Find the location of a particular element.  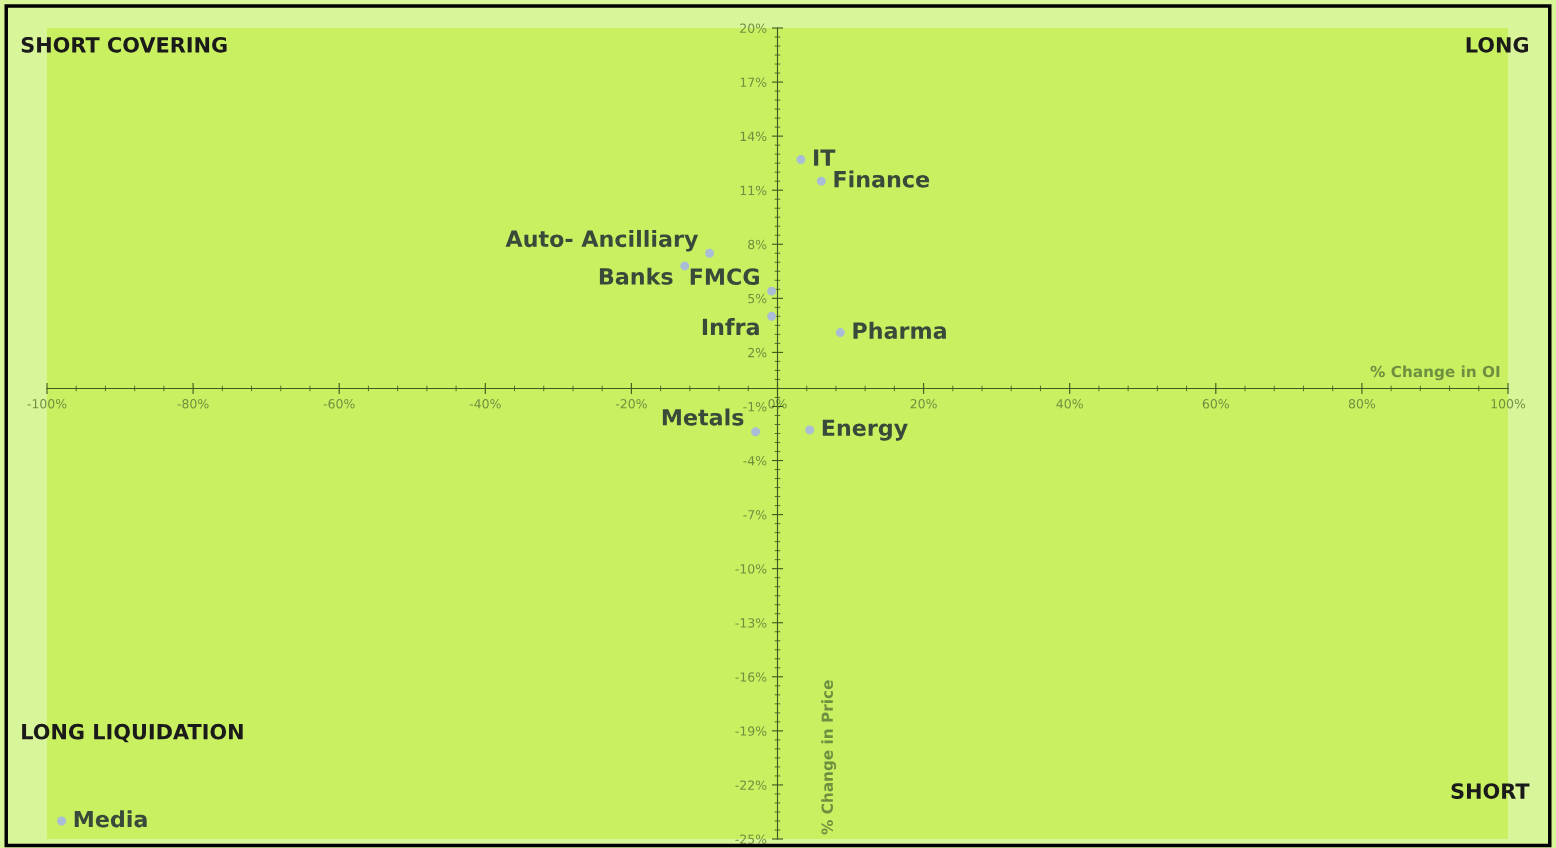

y-tick-label: -19% is located at coordinates (751, 731).